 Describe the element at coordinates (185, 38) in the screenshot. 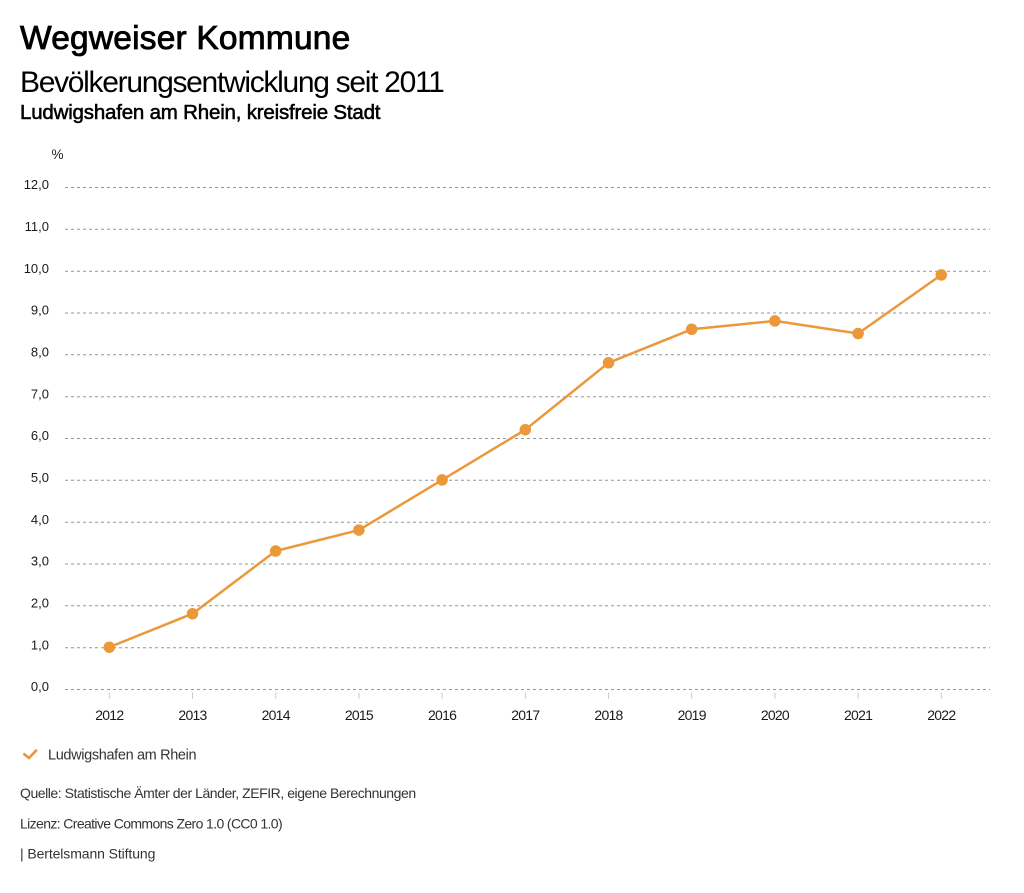

I see `svg-text: Wegweiser Kommune` at that location.